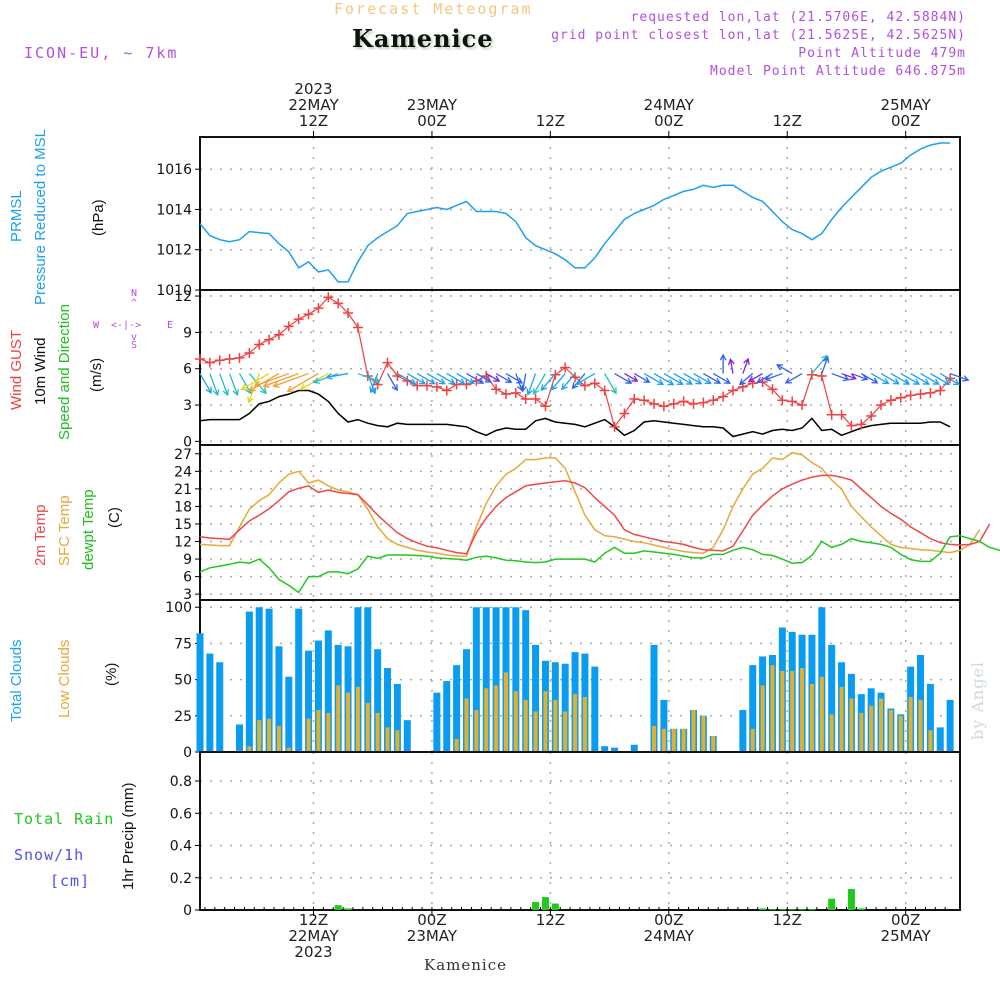  What do you see at coordinates (348, 909) in the screenshot?
I see `rain-bar` at bounding box center [348, 909].